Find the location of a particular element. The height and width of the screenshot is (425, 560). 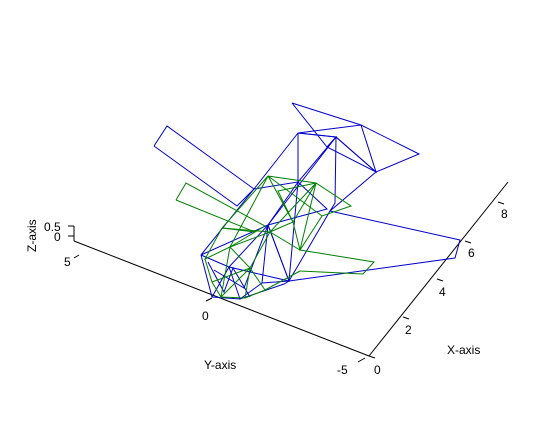

x-axis-line is located at coordinates (438, 269).